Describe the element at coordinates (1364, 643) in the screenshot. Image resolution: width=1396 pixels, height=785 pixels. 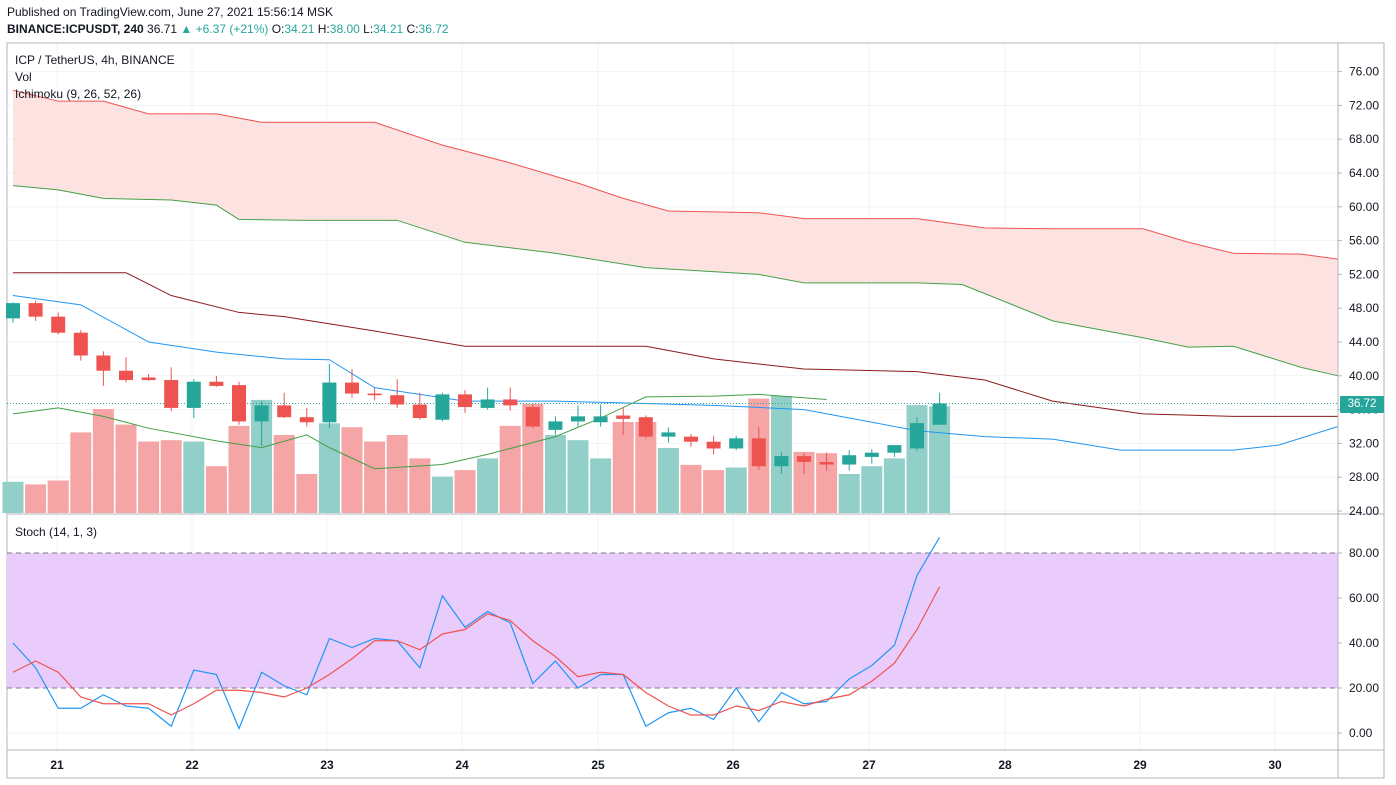
I see `stoch-y-tick-label: 40.00` at that location.